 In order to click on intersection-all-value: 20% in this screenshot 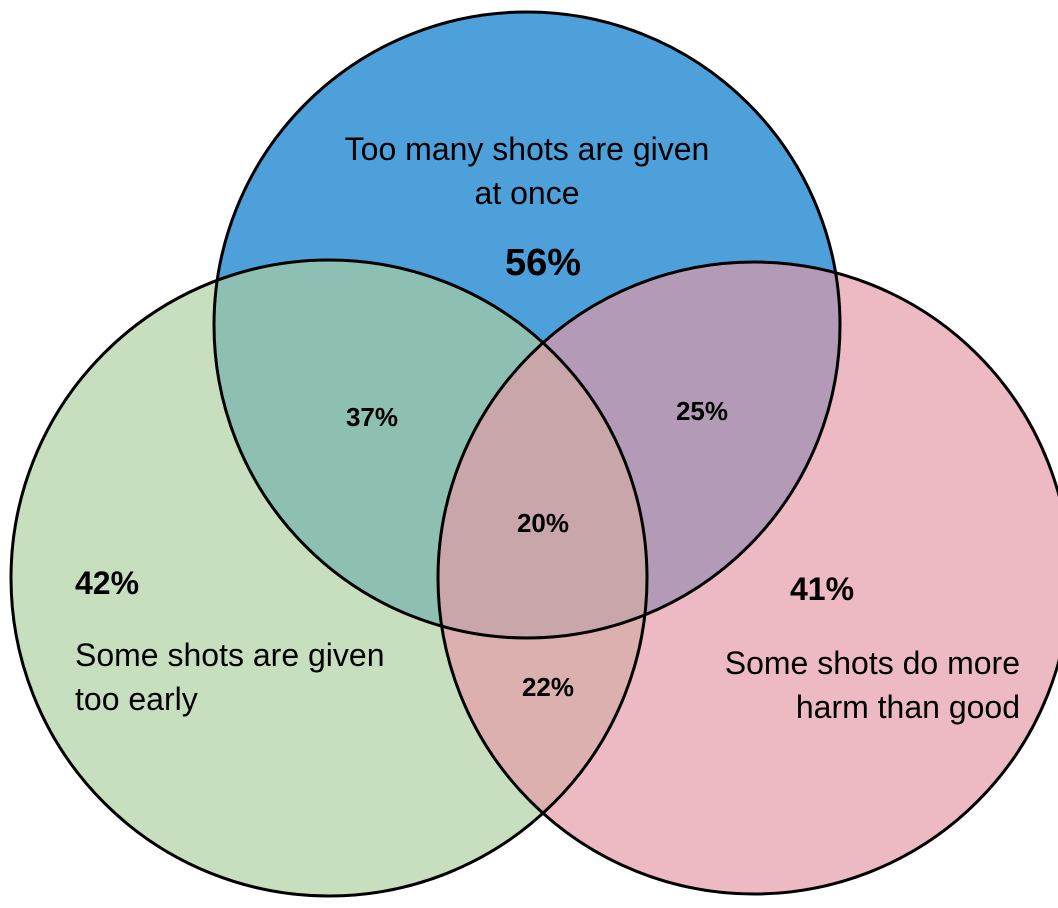, I will do `click(543, 523)`.